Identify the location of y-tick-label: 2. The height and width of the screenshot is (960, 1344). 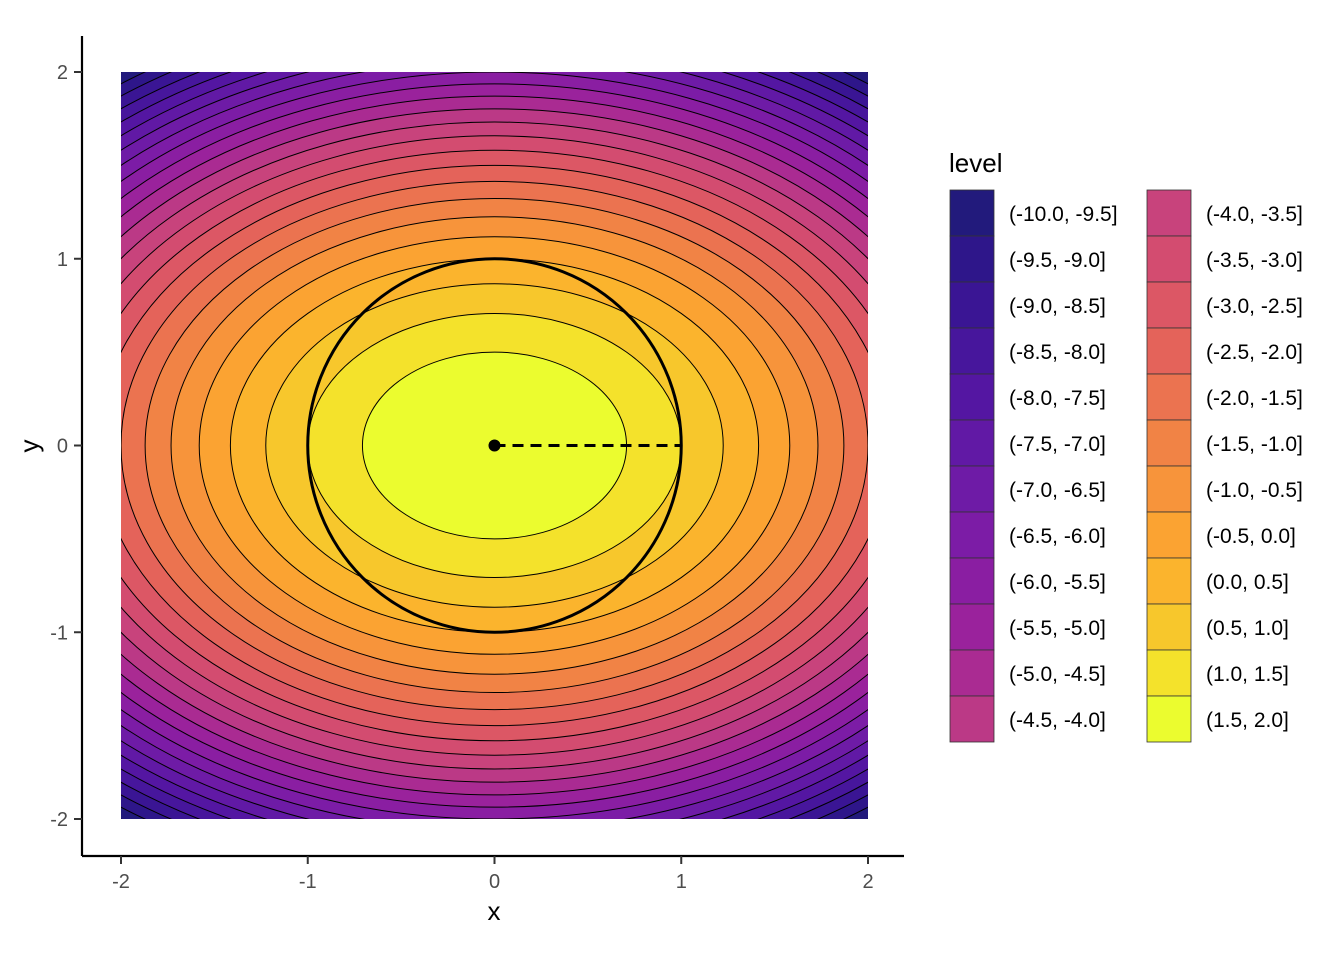
(62, 73).